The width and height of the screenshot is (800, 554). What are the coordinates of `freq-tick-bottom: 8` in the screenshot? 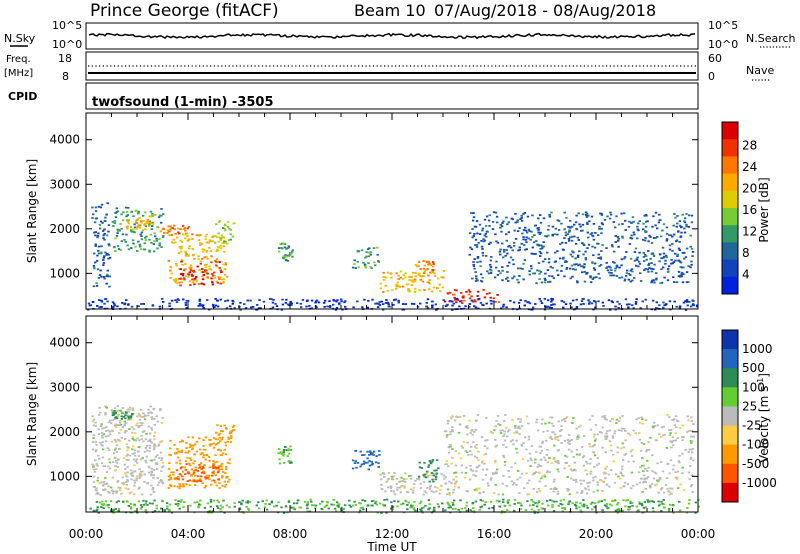 It's located at (65, 76).